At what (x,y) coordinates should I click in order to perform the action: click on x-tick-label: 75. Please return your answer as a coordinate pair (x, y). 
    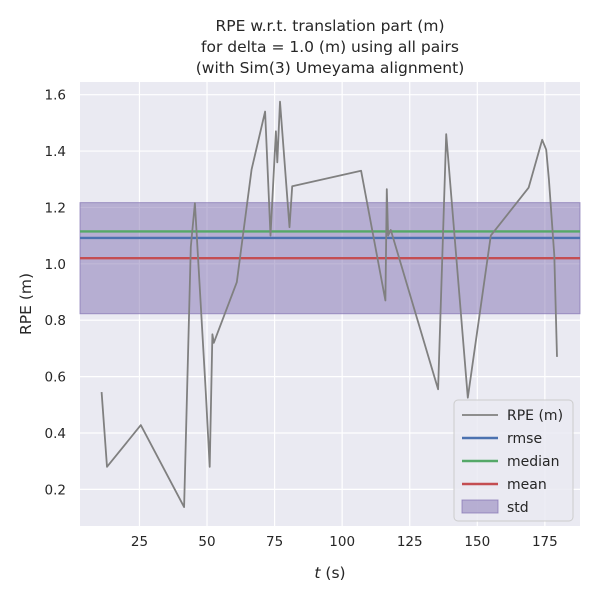
    Looking at the image, I should click on (274, 542).